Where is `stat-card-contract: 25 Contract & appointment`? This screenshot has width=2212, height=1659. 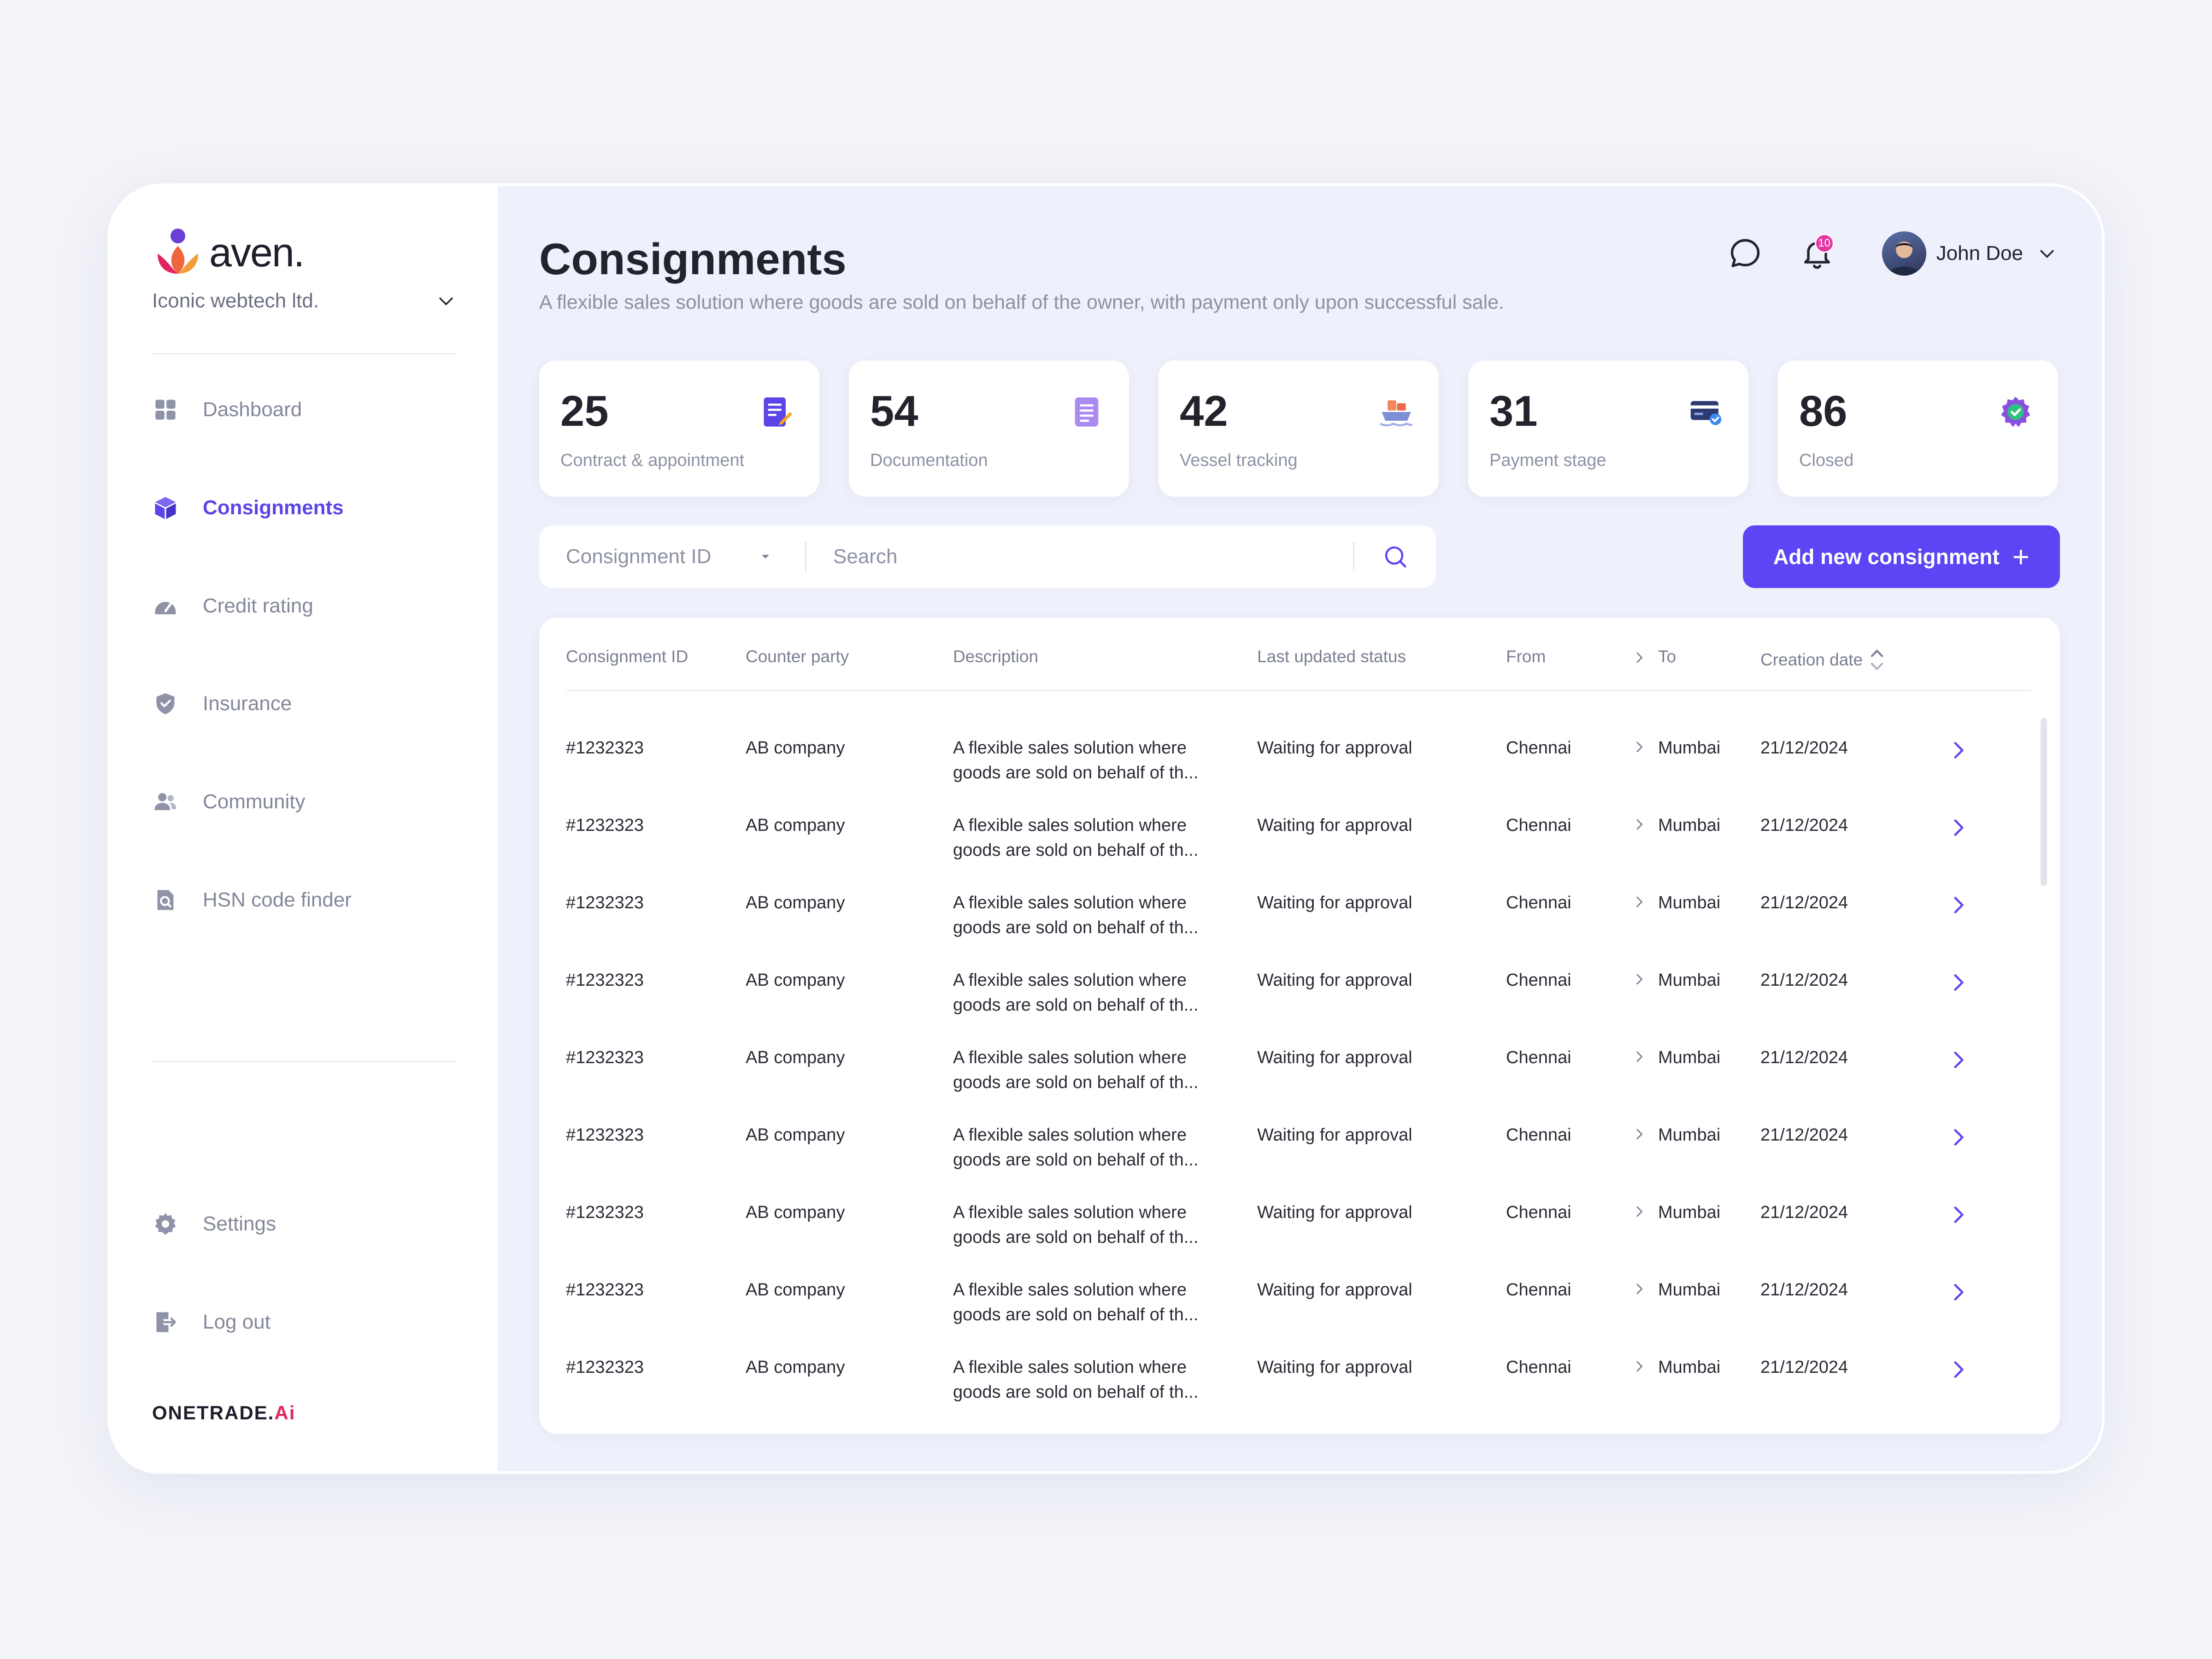
stat-card-contract: 25 Contract & appointment is located at coordinates (679, 428).